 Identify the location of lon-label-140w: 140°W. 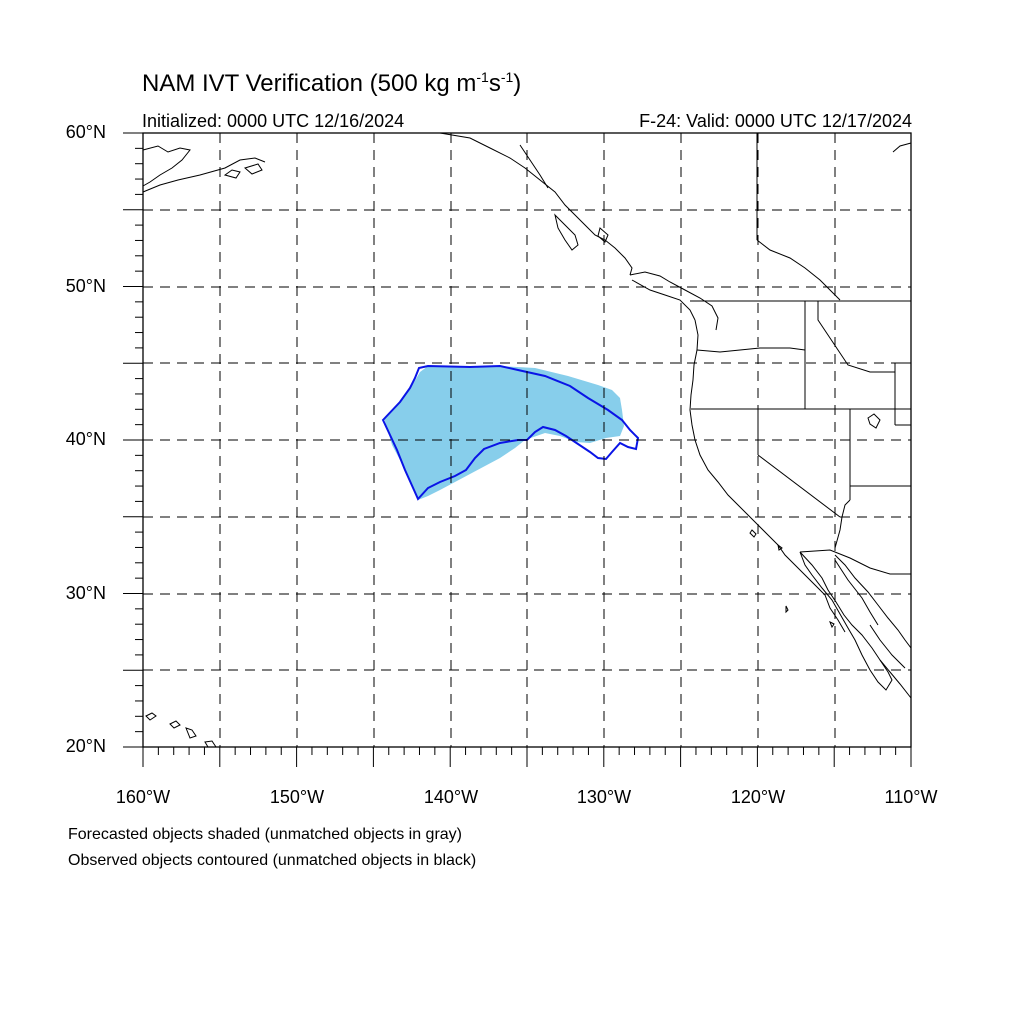
(451, 797).